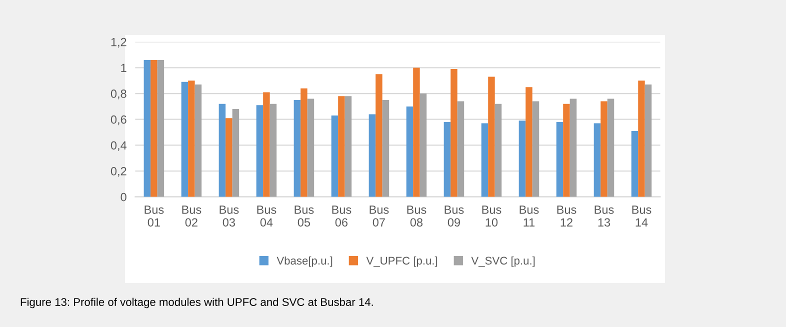  I want to click on x-tick-label: Bus 12, so click(566, 216).